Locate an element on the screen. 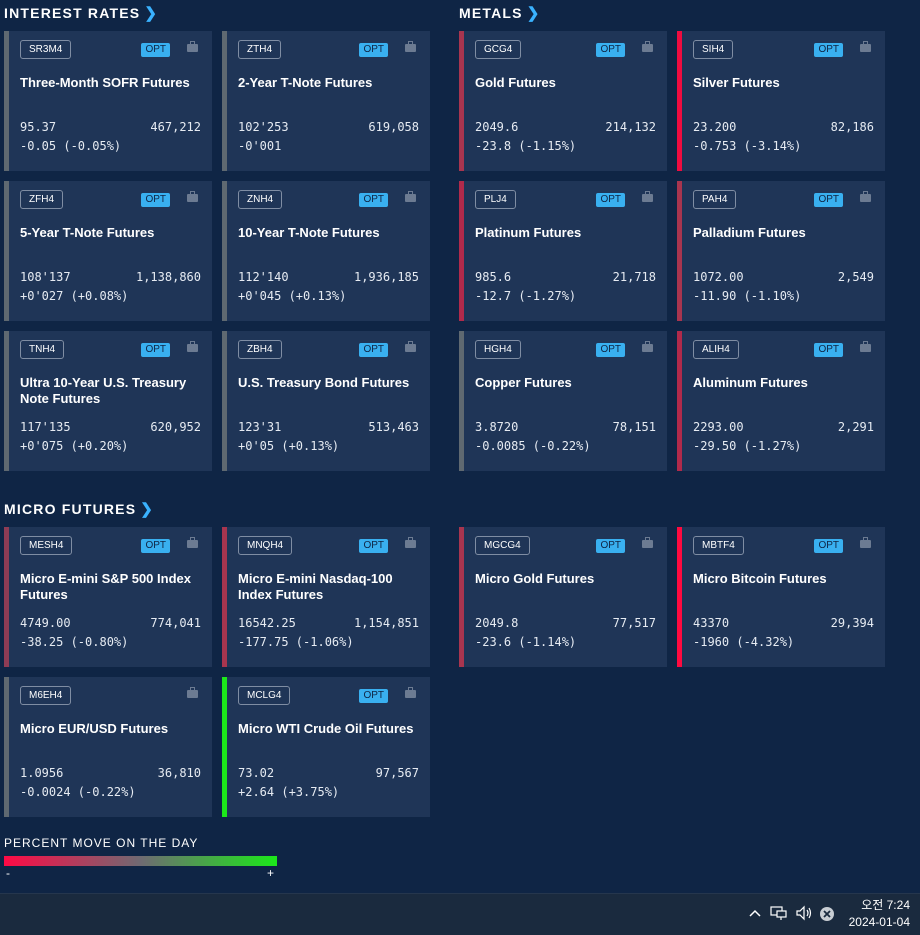 This screenshot has height=935, width=920. section-title-interest-rates: INTEREST RATES ❯ is located at coordinates (81, 13).